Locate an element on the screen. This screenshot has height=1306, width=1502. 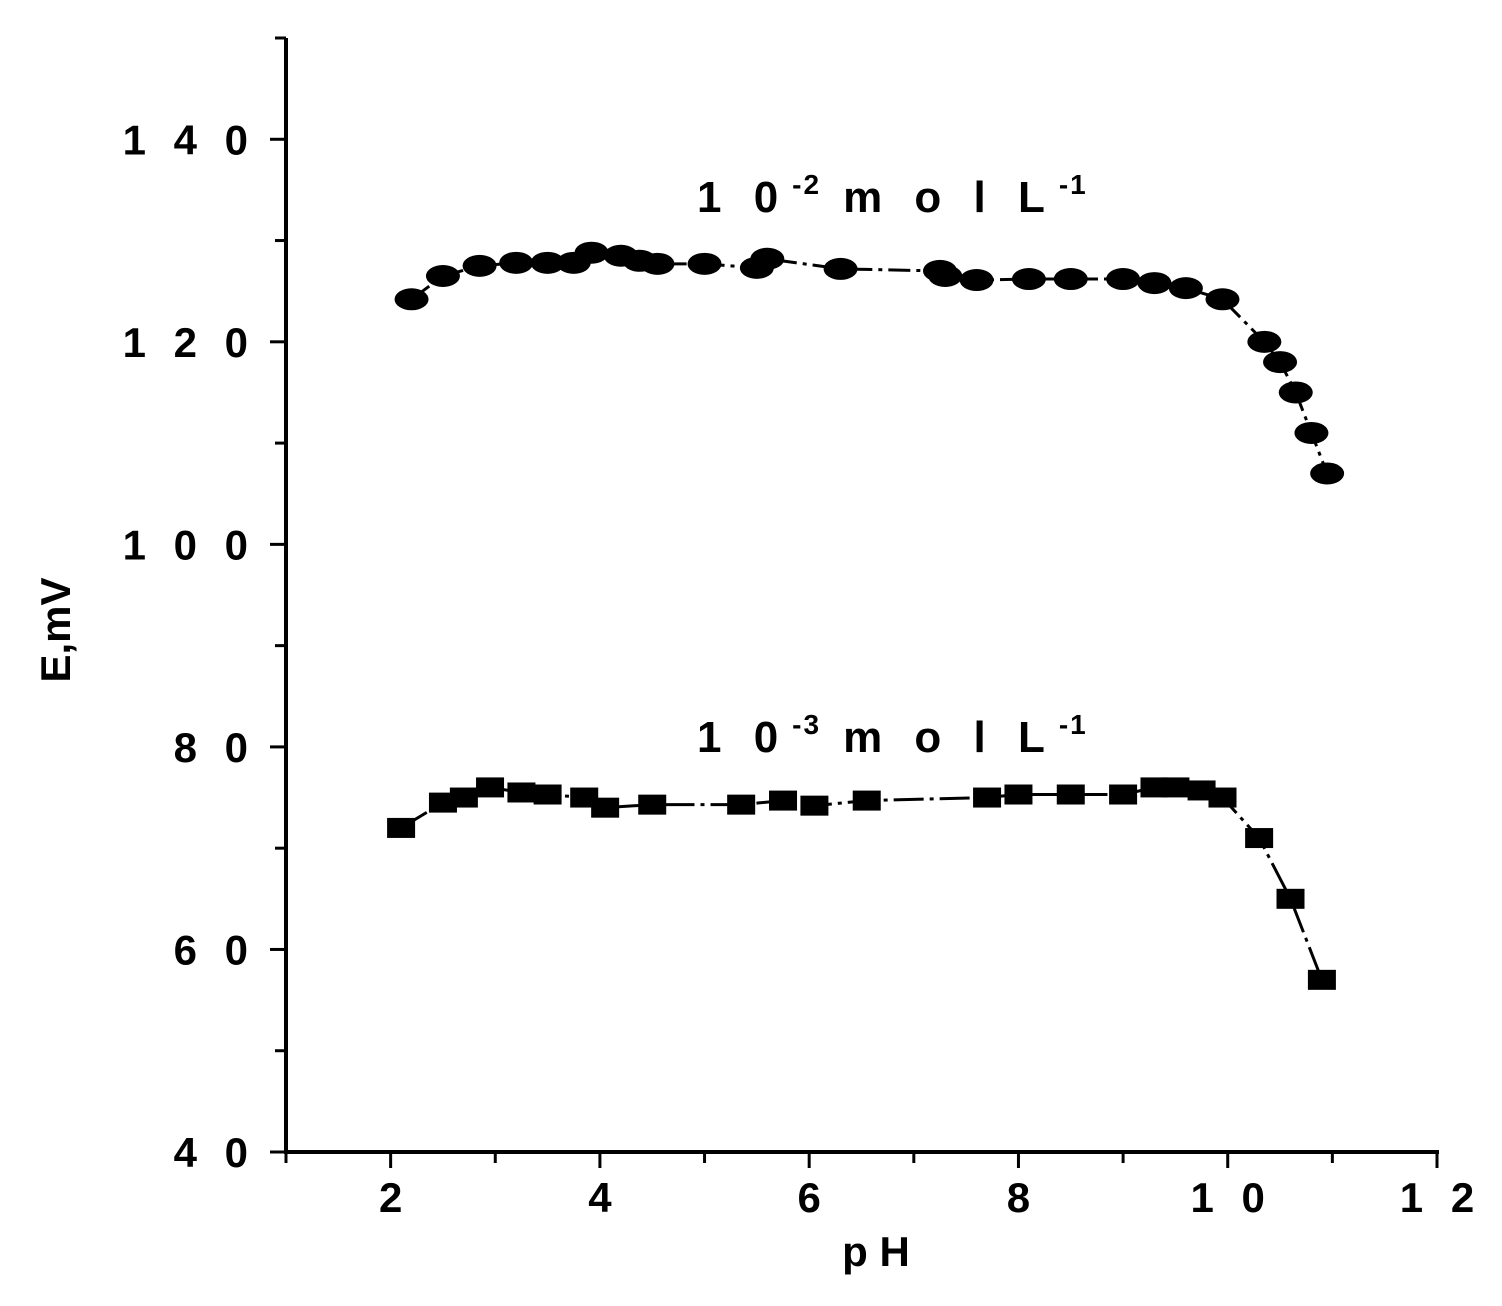
x-axis-label: p H is located at coordinates (876, 1251).